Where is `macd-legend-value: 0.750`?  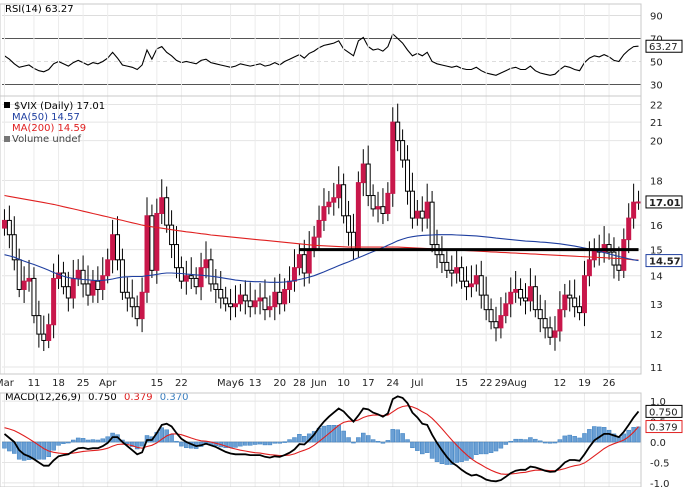 macd-legend-value: 0.750 is located at coordinates (102, 397).